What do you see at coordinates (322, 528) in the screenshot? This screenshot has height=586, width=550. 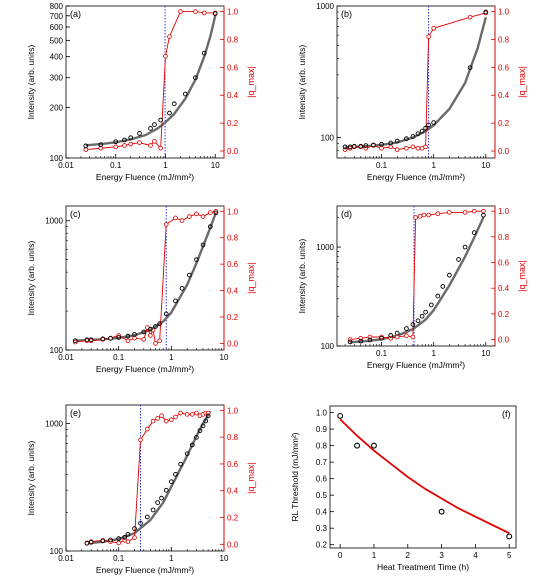 I see `y-tick-label: 0.3` at bounding box center [322, 528].